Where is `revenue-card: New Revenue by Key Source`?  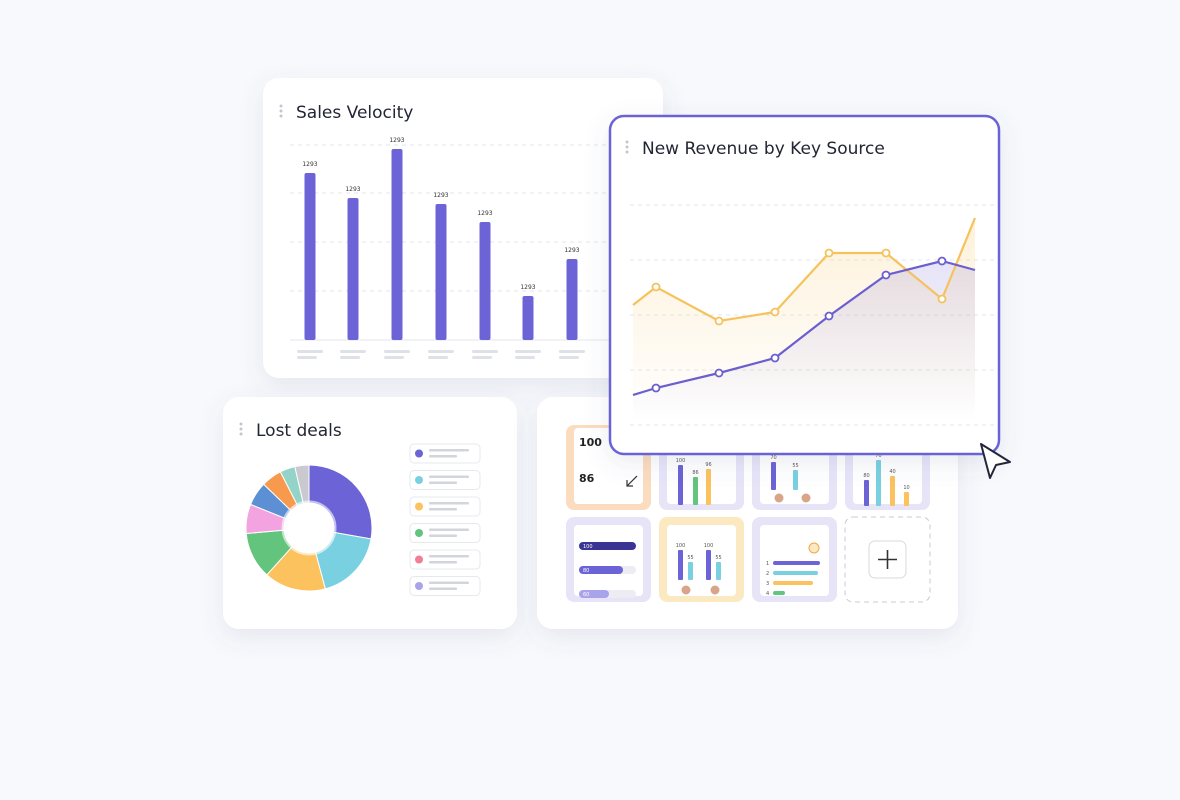
revenue-card: New Revenue by Key Source is located at coordinates (804, 285).